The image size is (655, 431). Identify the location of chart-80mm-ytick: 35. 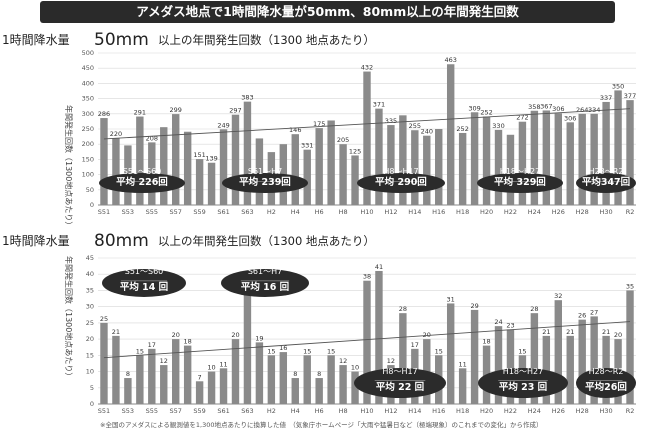
(90, 290).